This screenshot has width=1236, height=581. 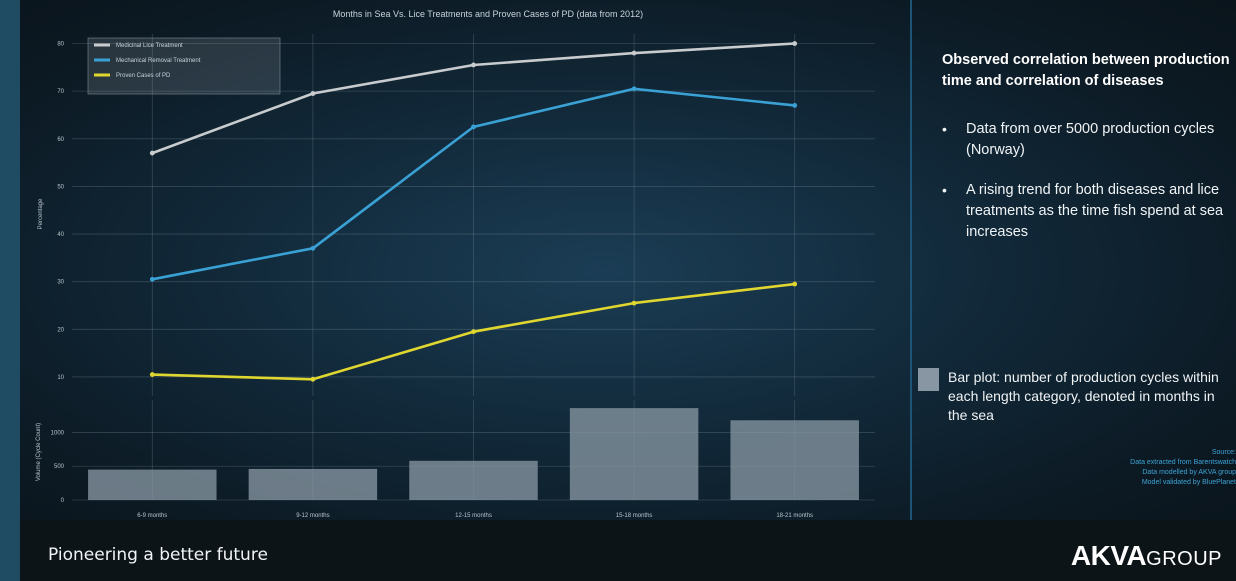 I want to click on source-line: Data extracted from Barentswatch, so click(x=1183, y=462).